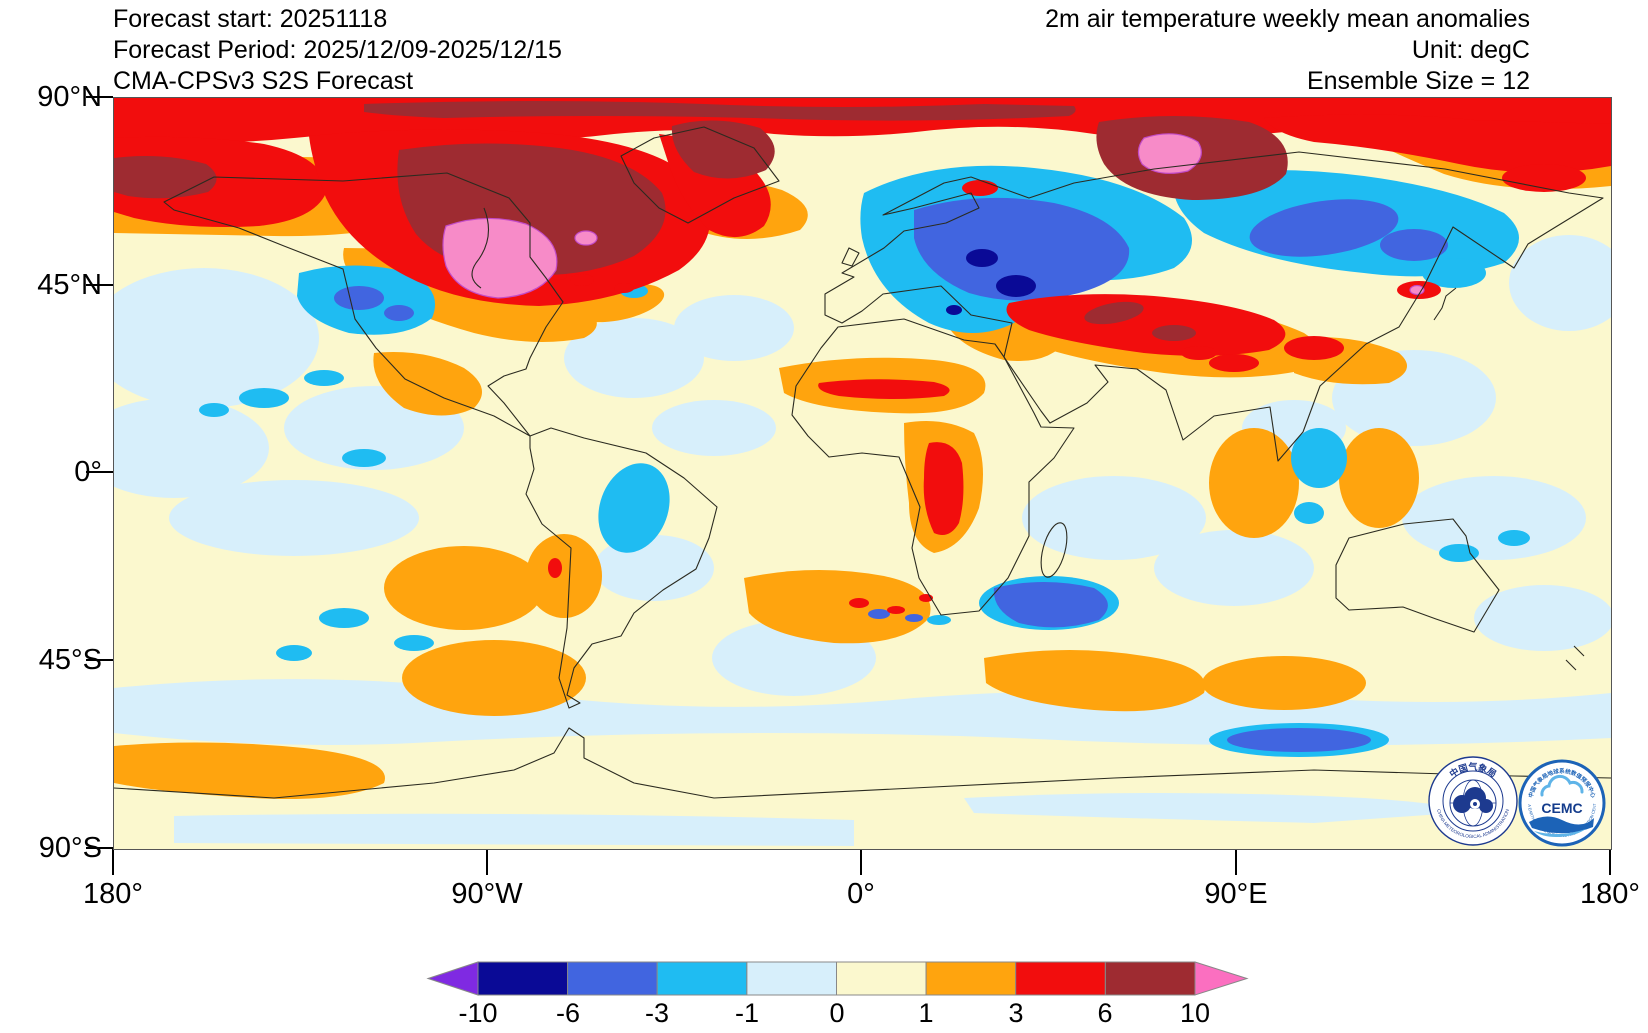  Describe the element at coordinates (933, 216) in the screenshot. I see `extreme-warm-layer` at that location.